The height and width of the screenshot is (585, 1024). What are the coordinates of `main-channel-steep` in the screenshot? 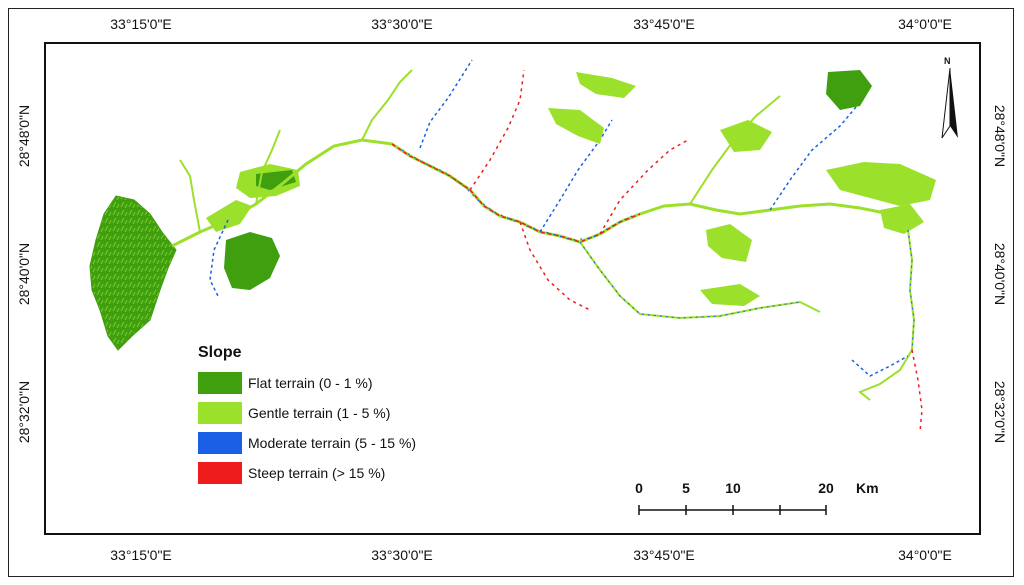 It's located at (516, 193).